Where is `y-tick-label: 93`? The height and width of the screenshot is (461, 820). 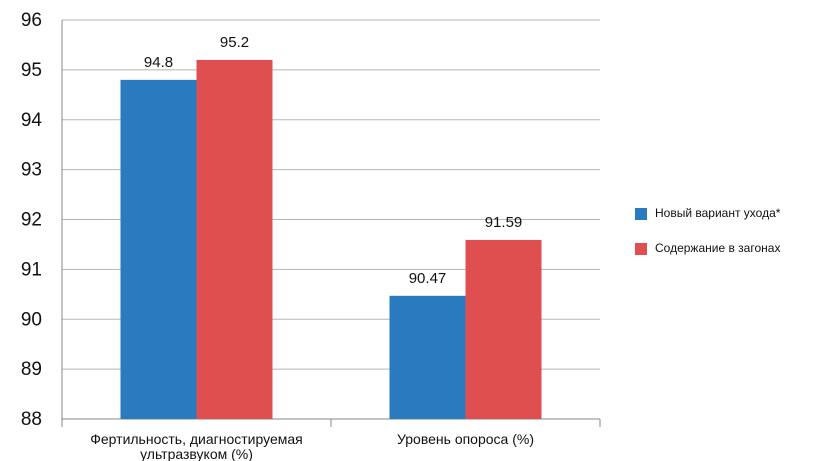
y-tick-label: 93 is located at coordinates (31, 170).